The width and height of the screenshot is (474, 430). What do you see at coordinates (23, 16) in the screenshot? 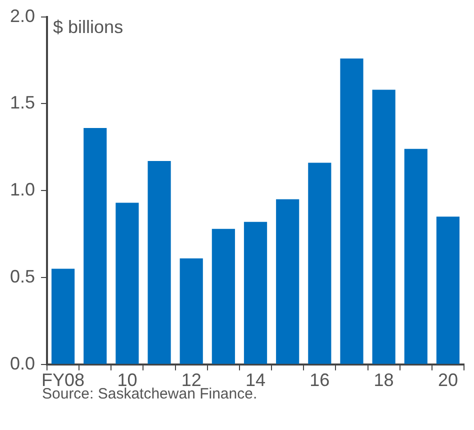
I see `y-tick-label: 2.0` at bounding box center [23, 16].